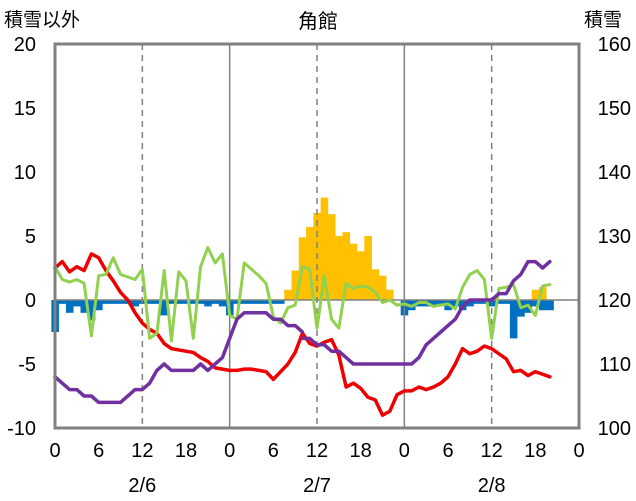 This screenshot has width=636, height=501. Describe the element at coordinates (614, 173) in the screenshot. I see `right-y-tick-label: 140` at that location.